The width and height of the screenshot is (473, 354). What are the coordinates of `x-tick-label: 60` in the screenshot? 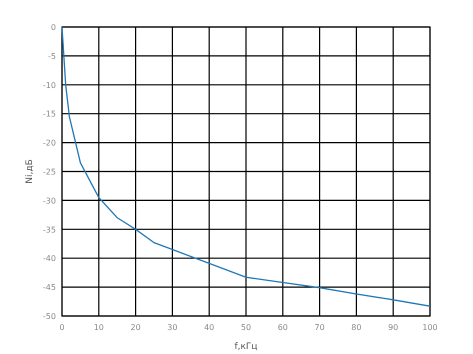 It's located at (283, 327).